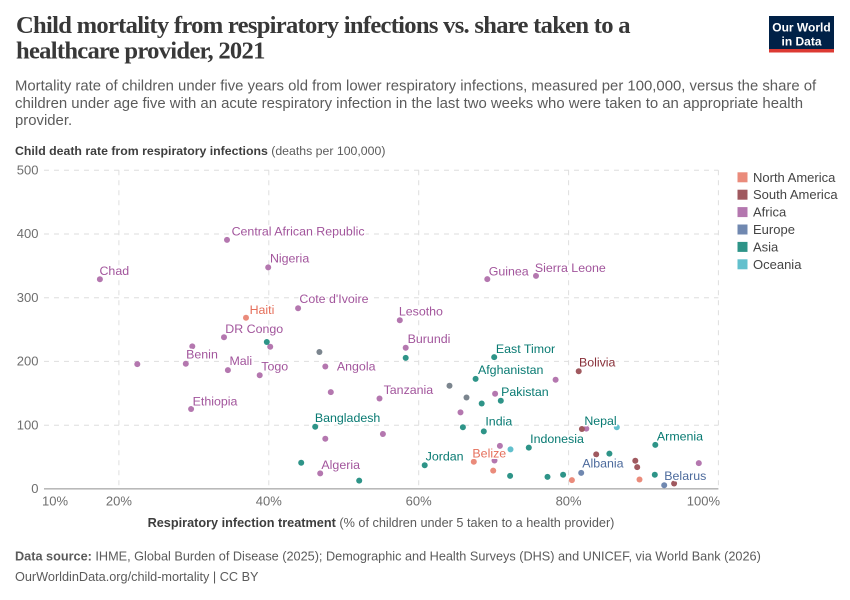  I want to click on svg-text: South America, so click(795, 194).